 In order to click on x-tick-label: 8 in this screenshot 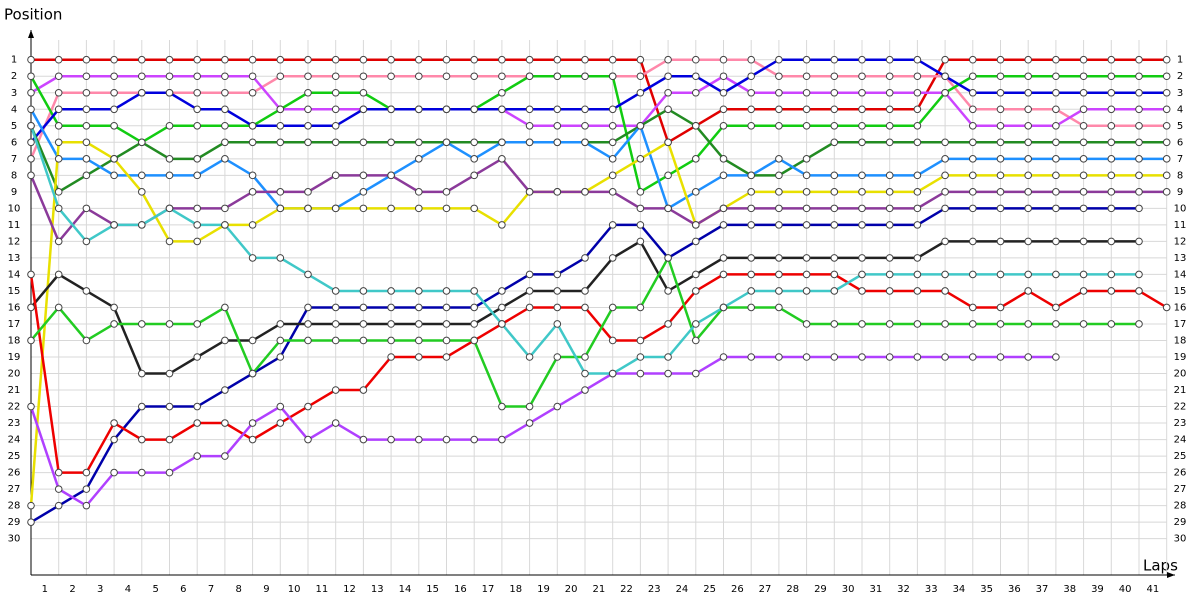, I will do `click(239, 589)`.